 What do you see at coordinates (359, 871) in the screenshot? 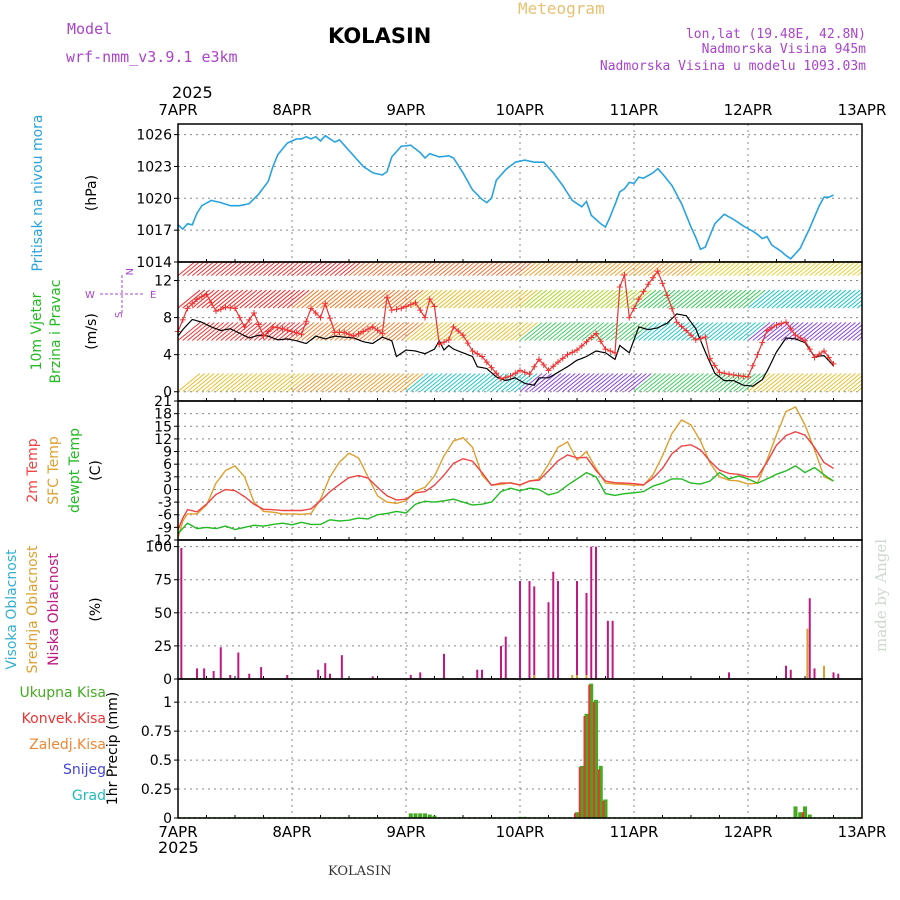
I see `footer-station: KOLASIN` at bounding box center [359, 871].